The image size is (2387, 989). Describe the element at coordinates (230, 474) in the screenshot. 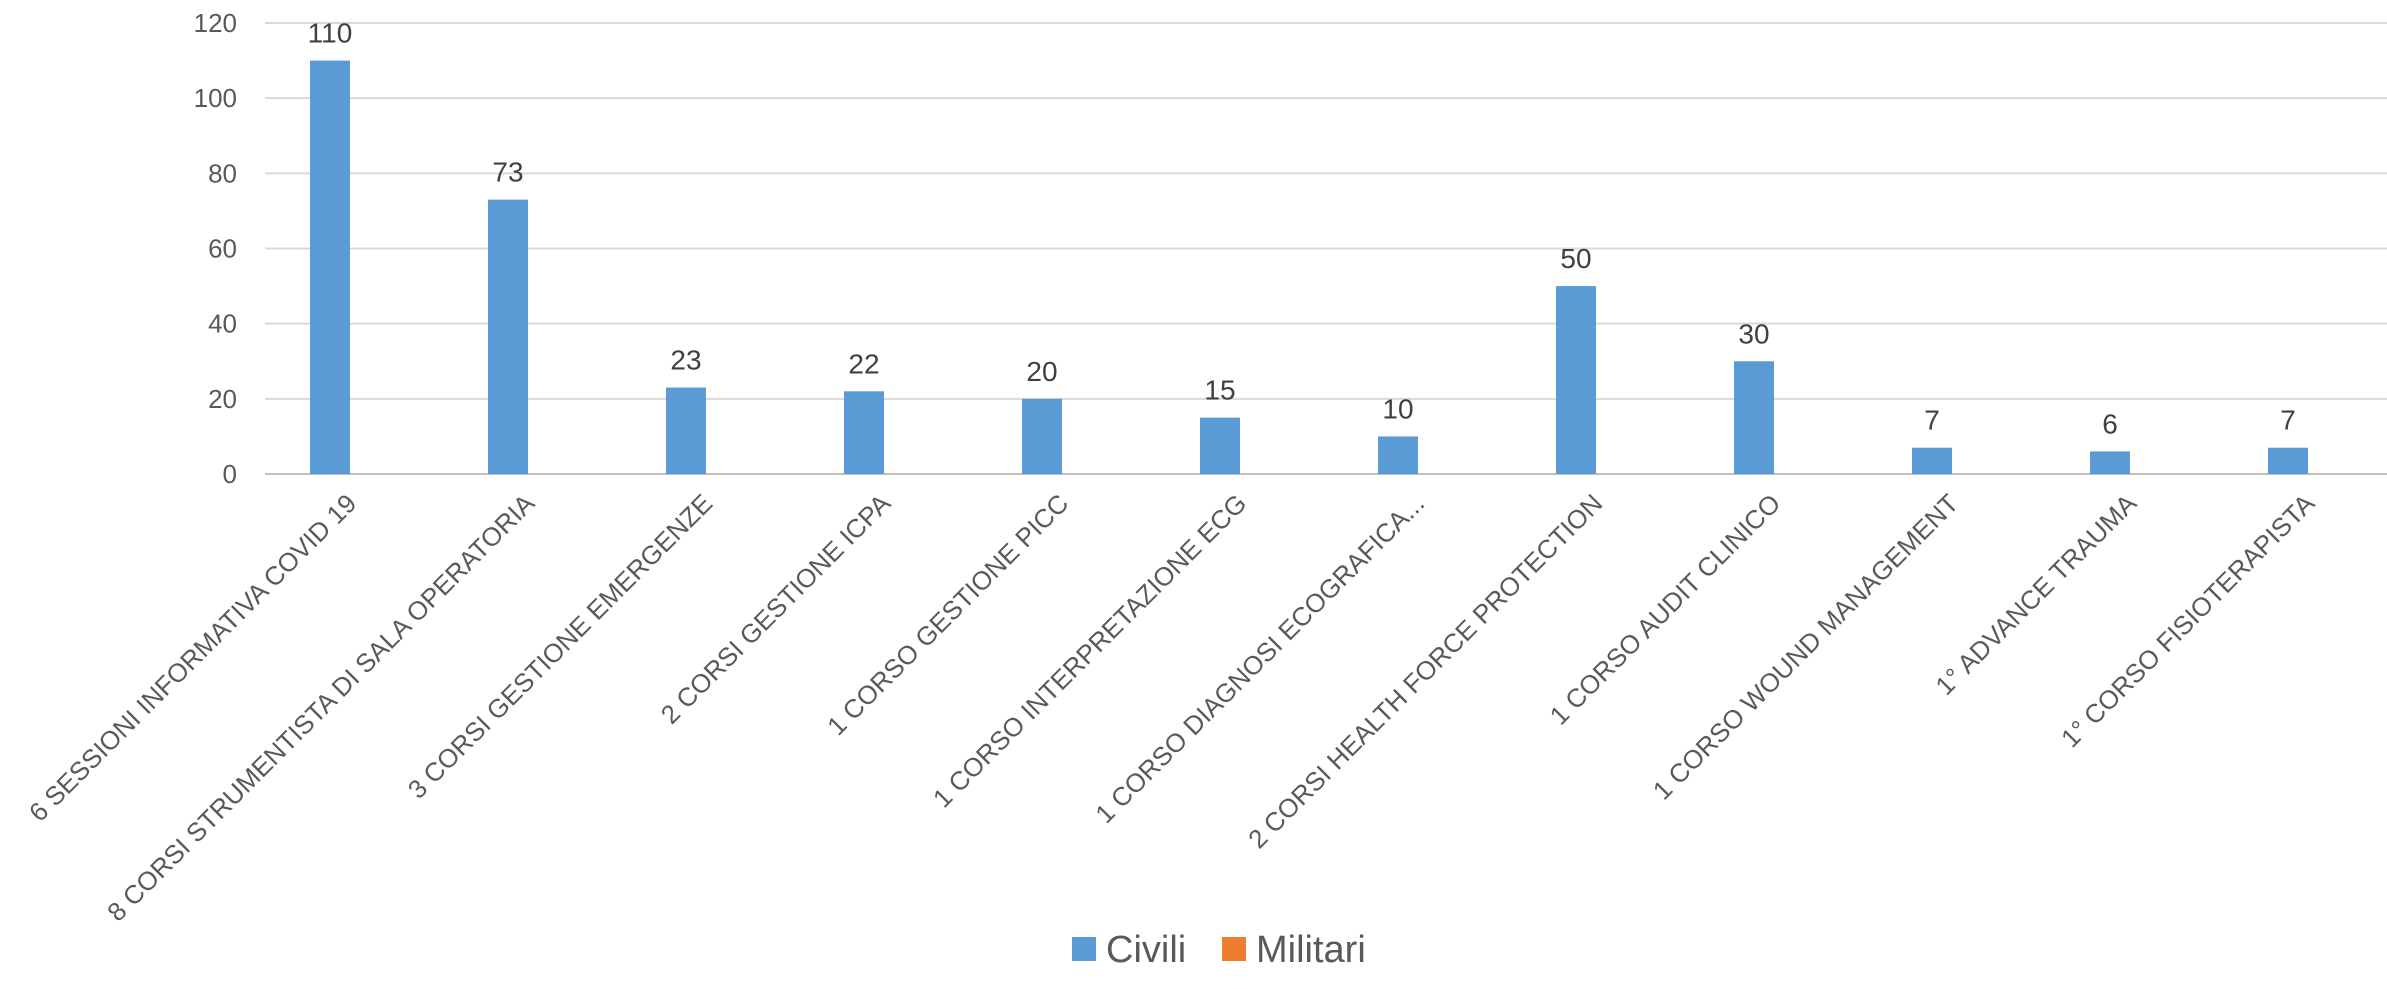

I see `y-tick-label: 0` at that location.